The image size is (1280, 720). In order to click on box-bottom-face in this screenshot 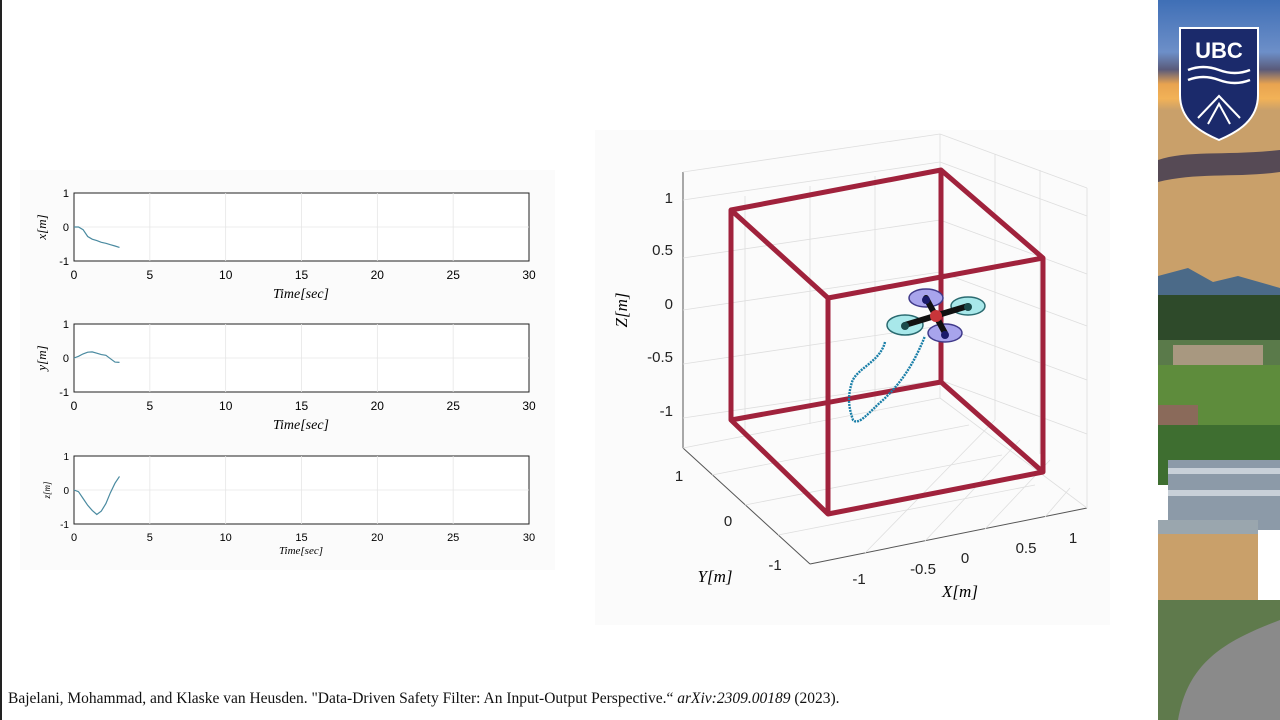, I will do `click(887, 448)`.